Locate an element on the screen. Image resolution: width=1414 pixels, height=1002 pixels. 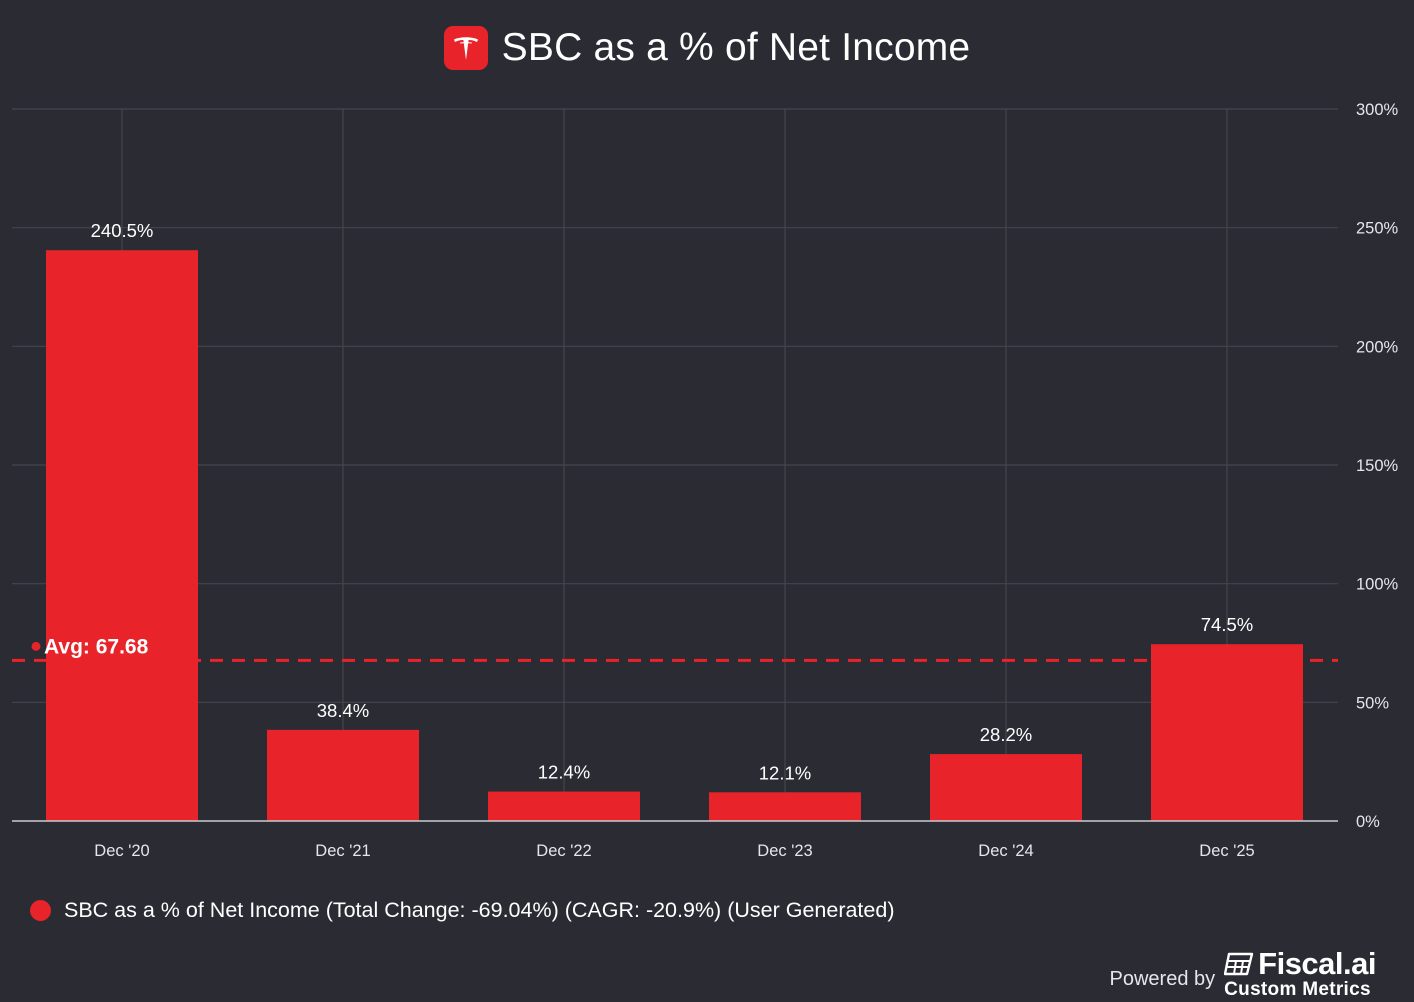
bar-value-label: 28.2% is located at coordinates (1006, 734).